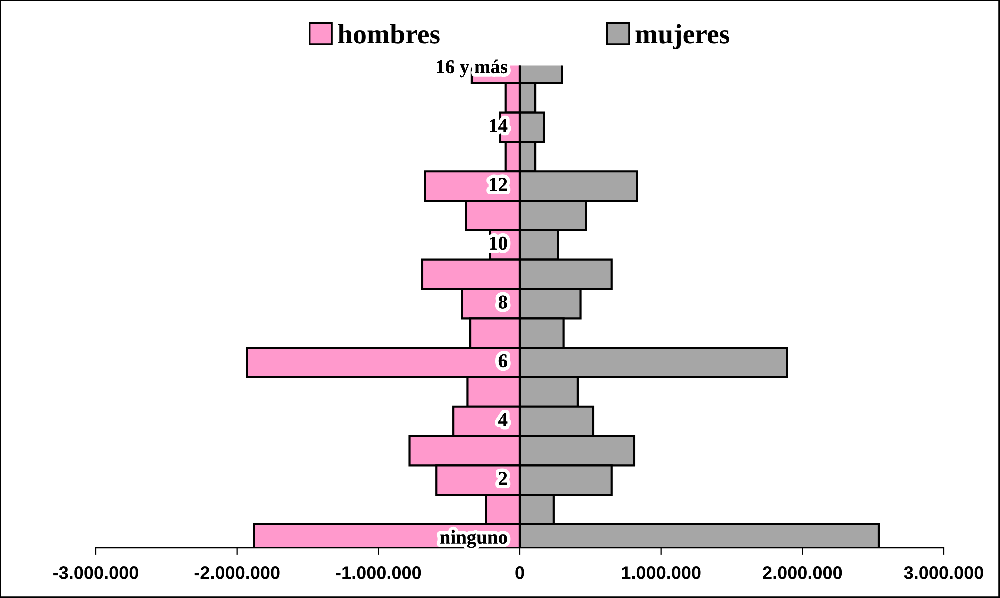  I want to click on y-tick-label: ninguno, so click(474, 539).